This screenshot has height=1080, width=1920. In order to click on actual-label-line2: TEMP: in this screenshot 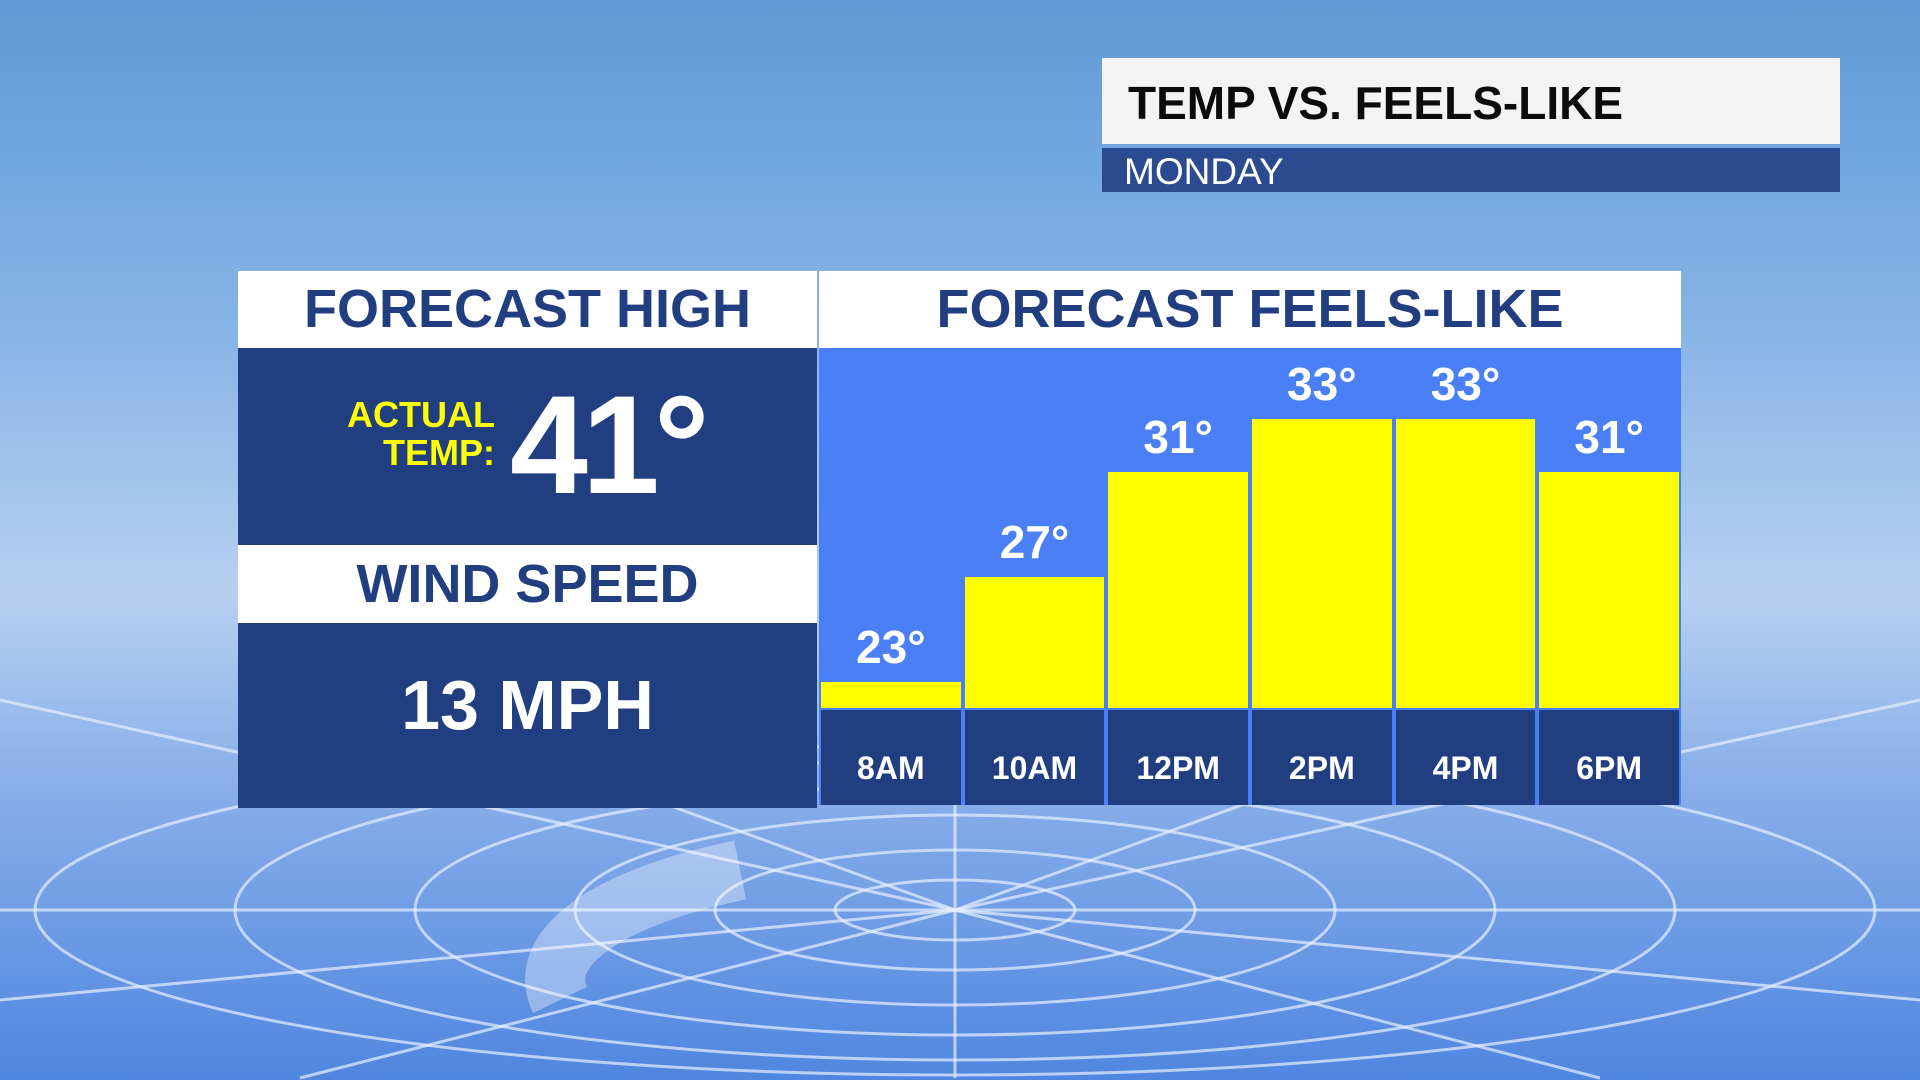, I will do `click(439, 452)`.